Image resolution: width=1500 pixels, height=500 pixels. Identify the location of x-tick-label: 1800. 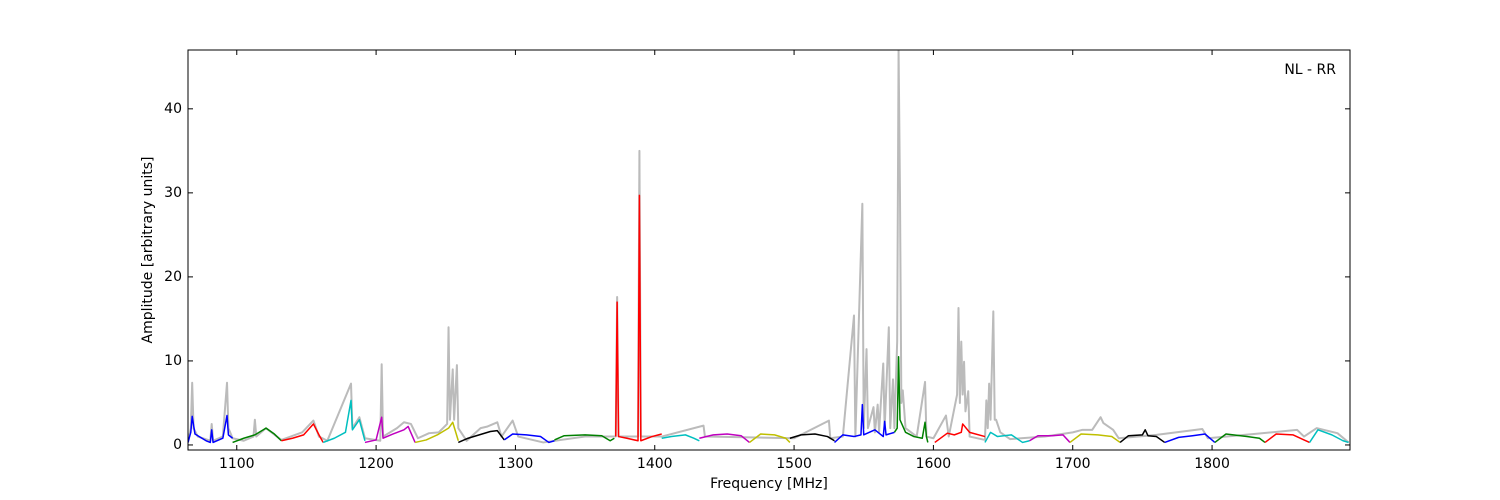
(1212, 464).